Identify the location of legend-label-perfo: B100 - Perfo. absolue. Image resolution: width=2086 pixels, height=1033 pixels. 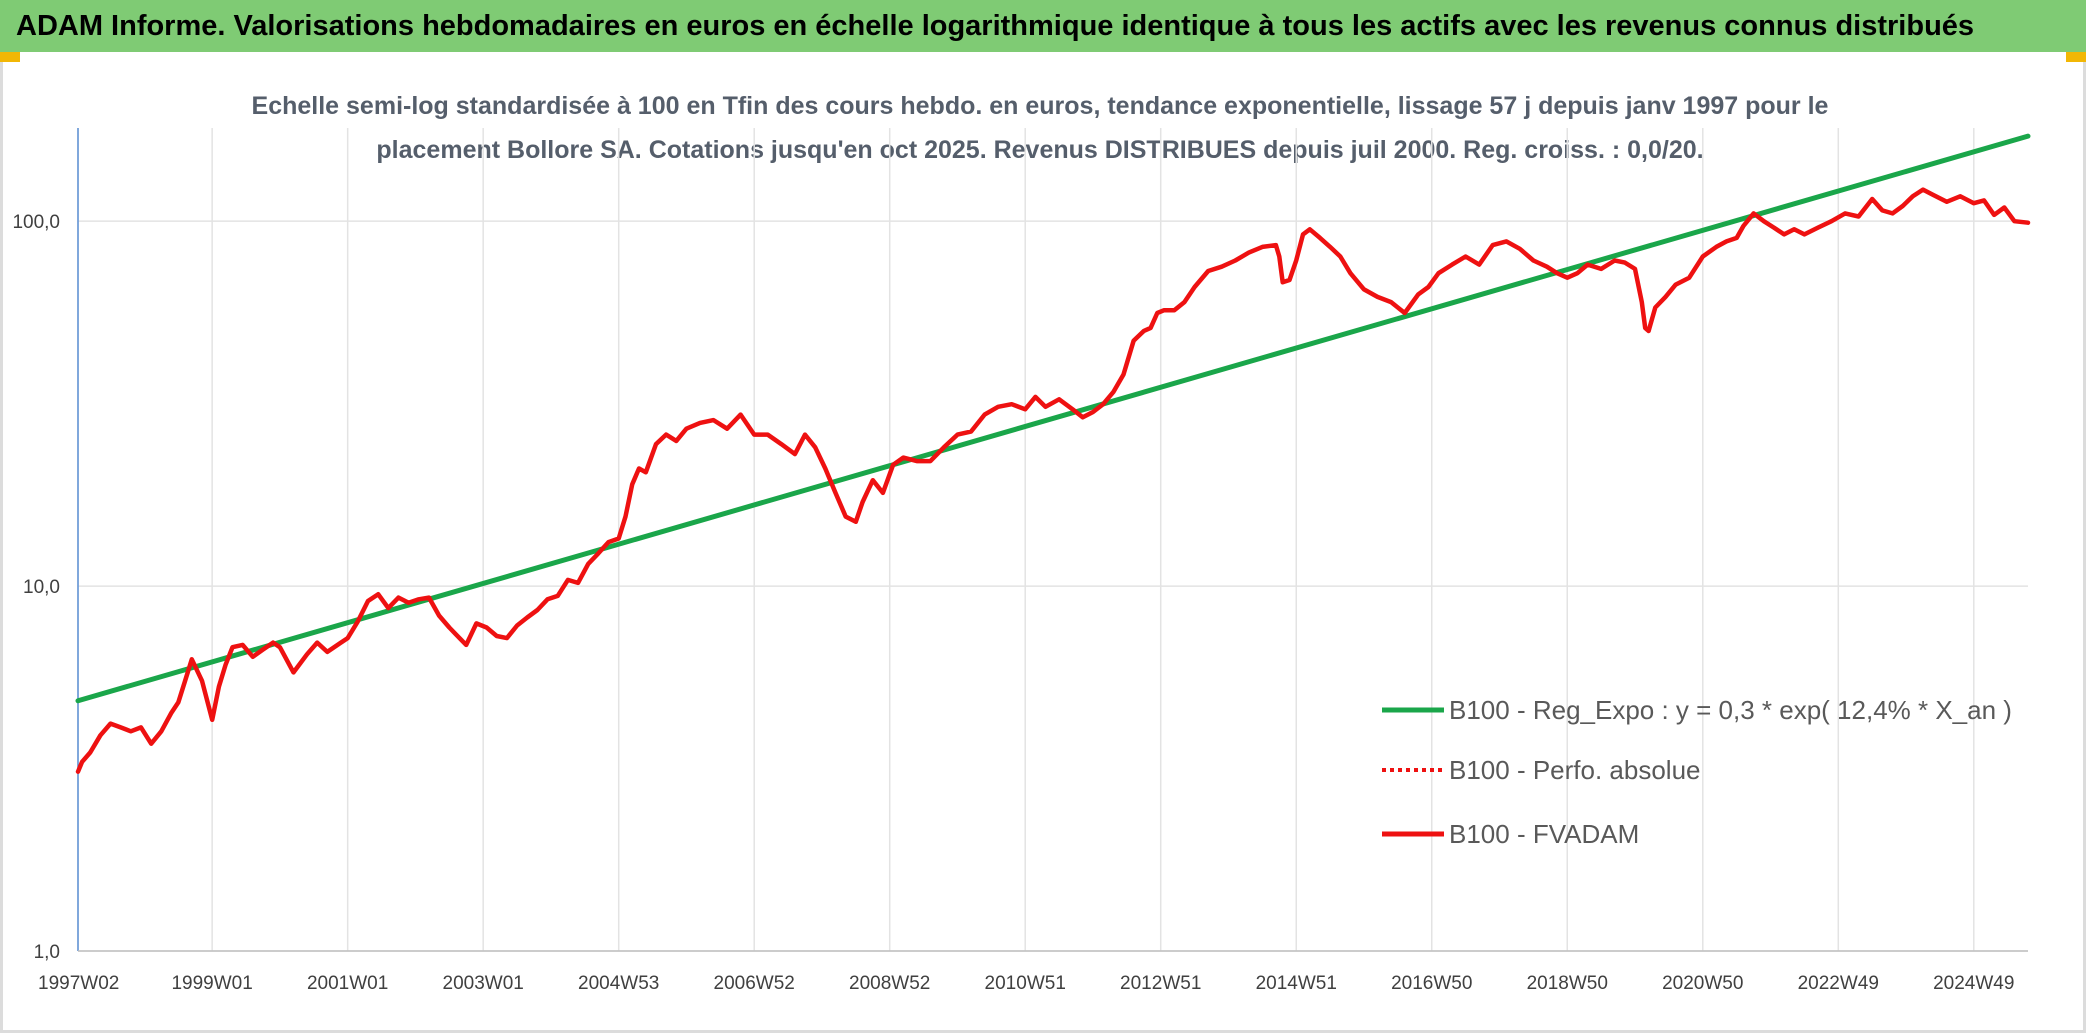
(1575, 770).